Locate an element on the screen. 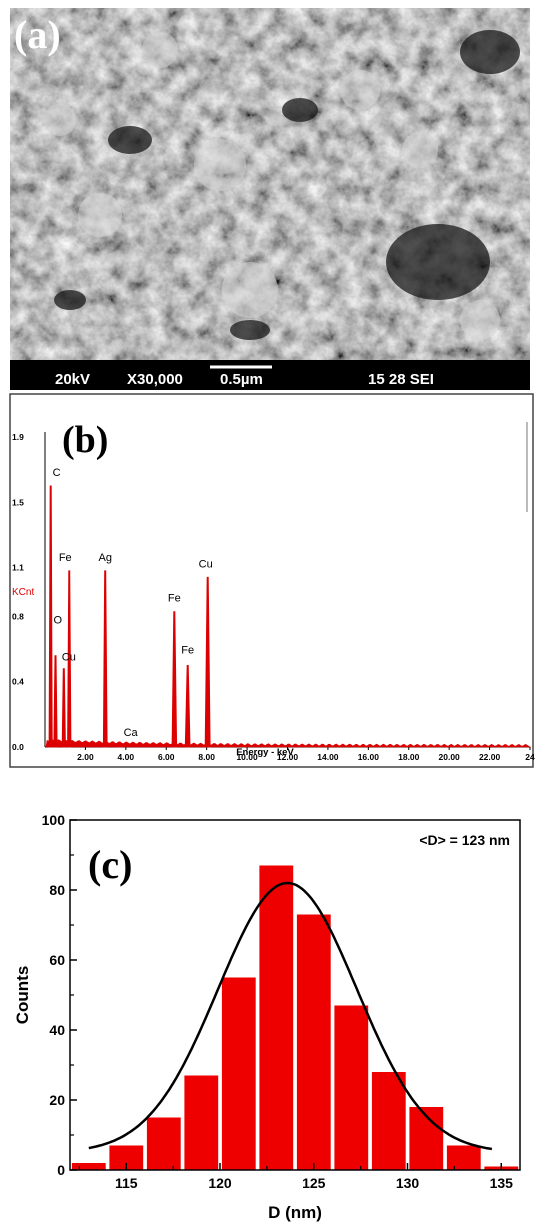 This screenshot has height=1227, width=550. edx-y-tick-label: 0.4 is located at coordinates (18, 682).